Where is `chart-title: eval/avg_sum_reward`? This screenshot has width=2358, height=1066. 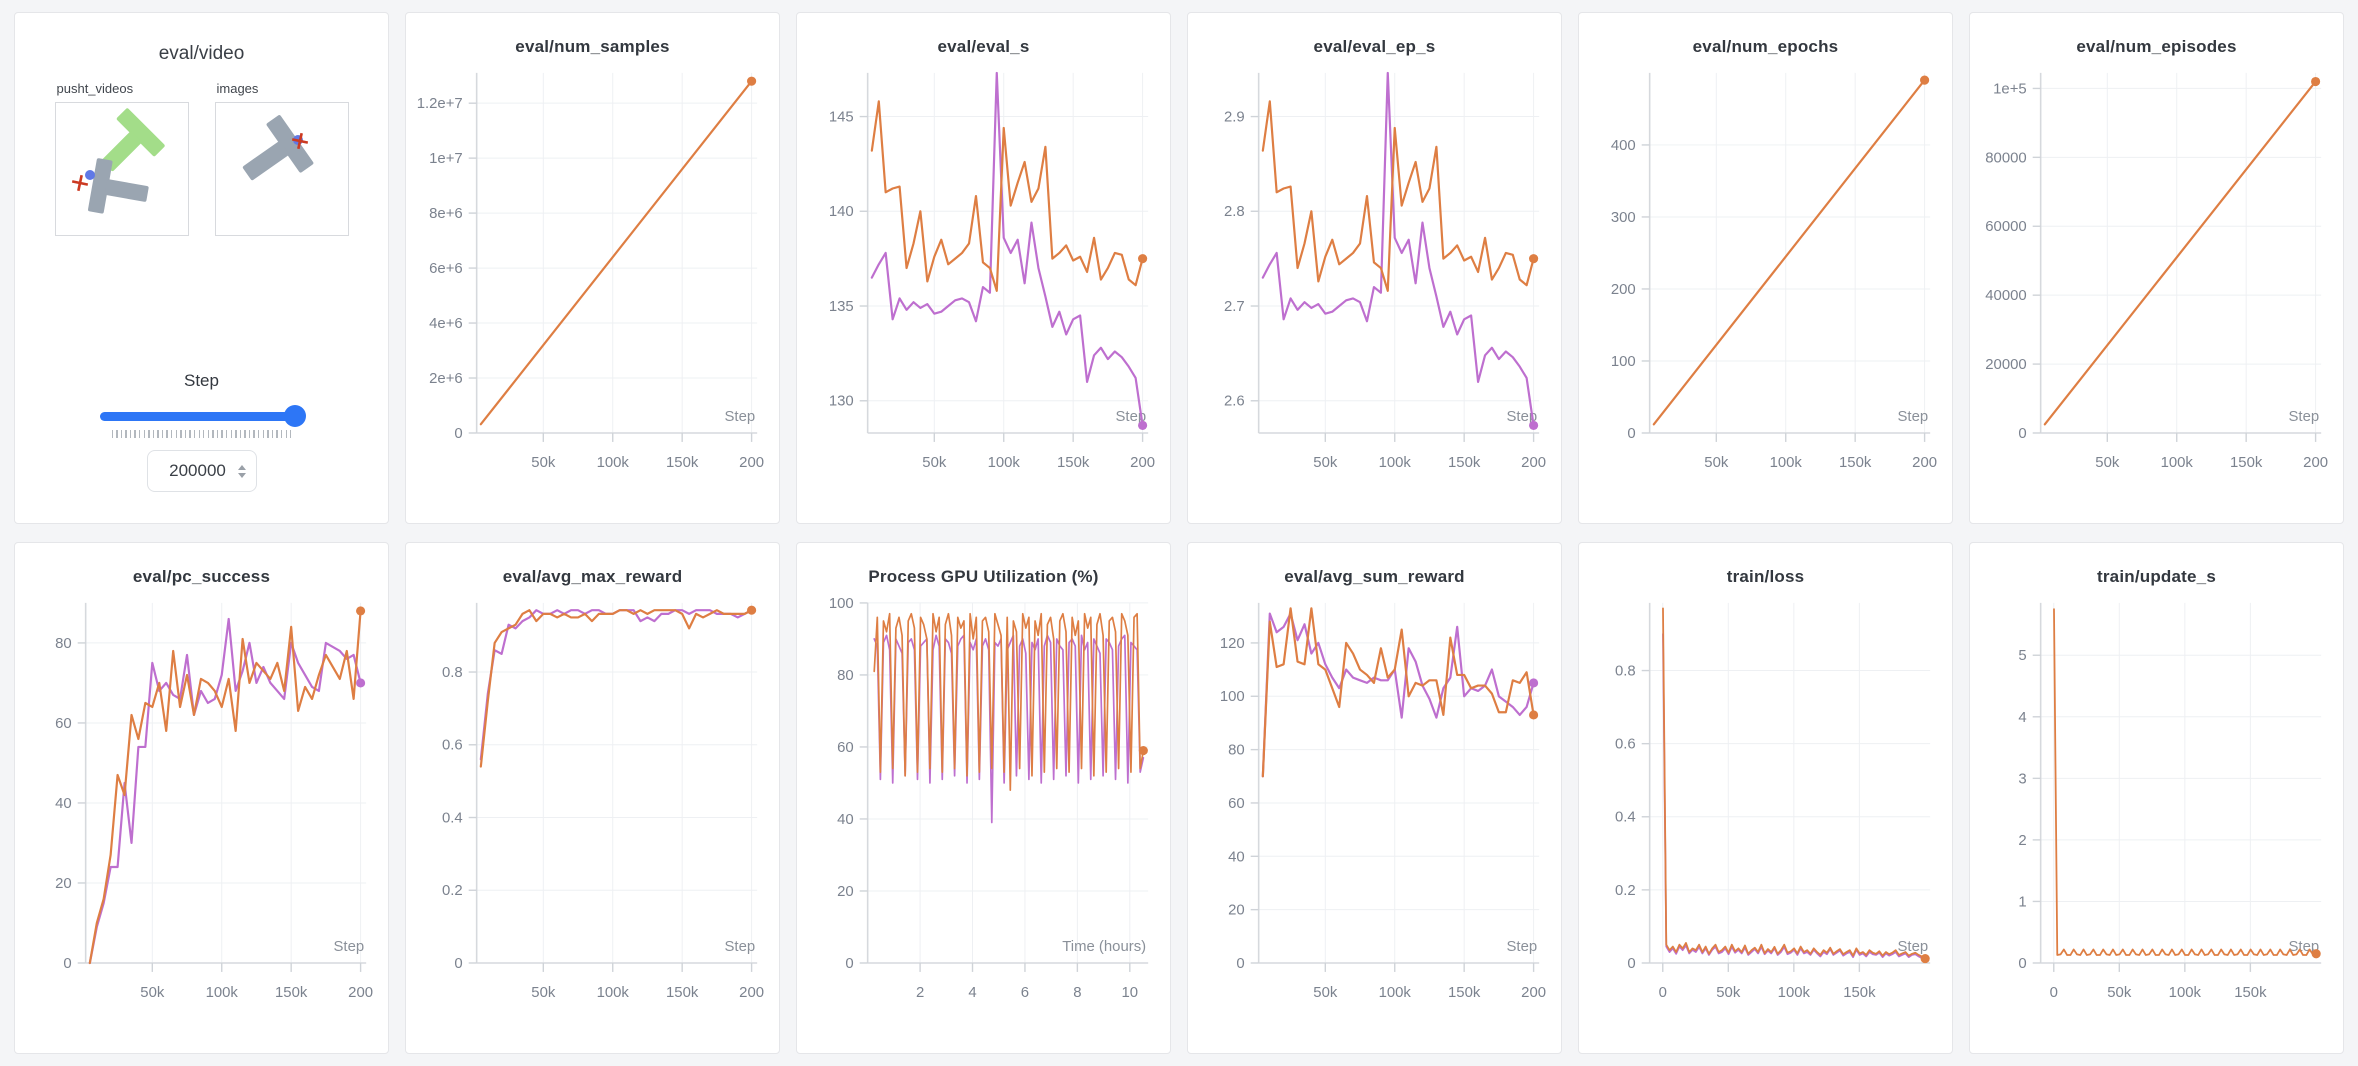
chart-title: eval/avg_sum_reward is located at coordinates (1374, 576).